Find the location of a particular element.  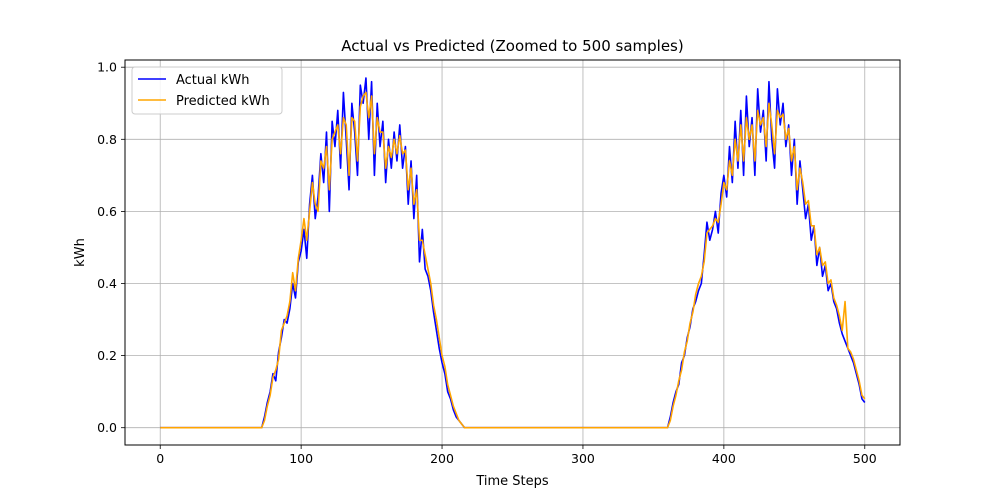

y-tick-label: 0.4 is located at coordinates (107, 283).